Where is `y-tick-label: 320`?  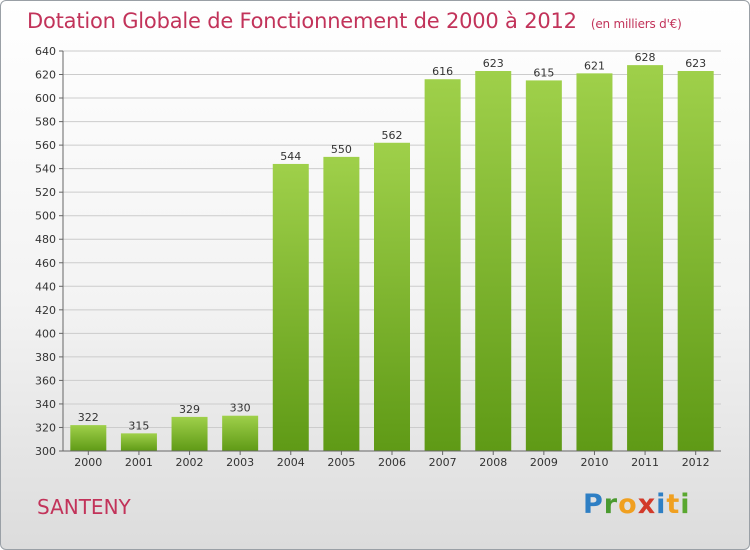
y-tick-label: 320 is located at coordinates (45, 427).